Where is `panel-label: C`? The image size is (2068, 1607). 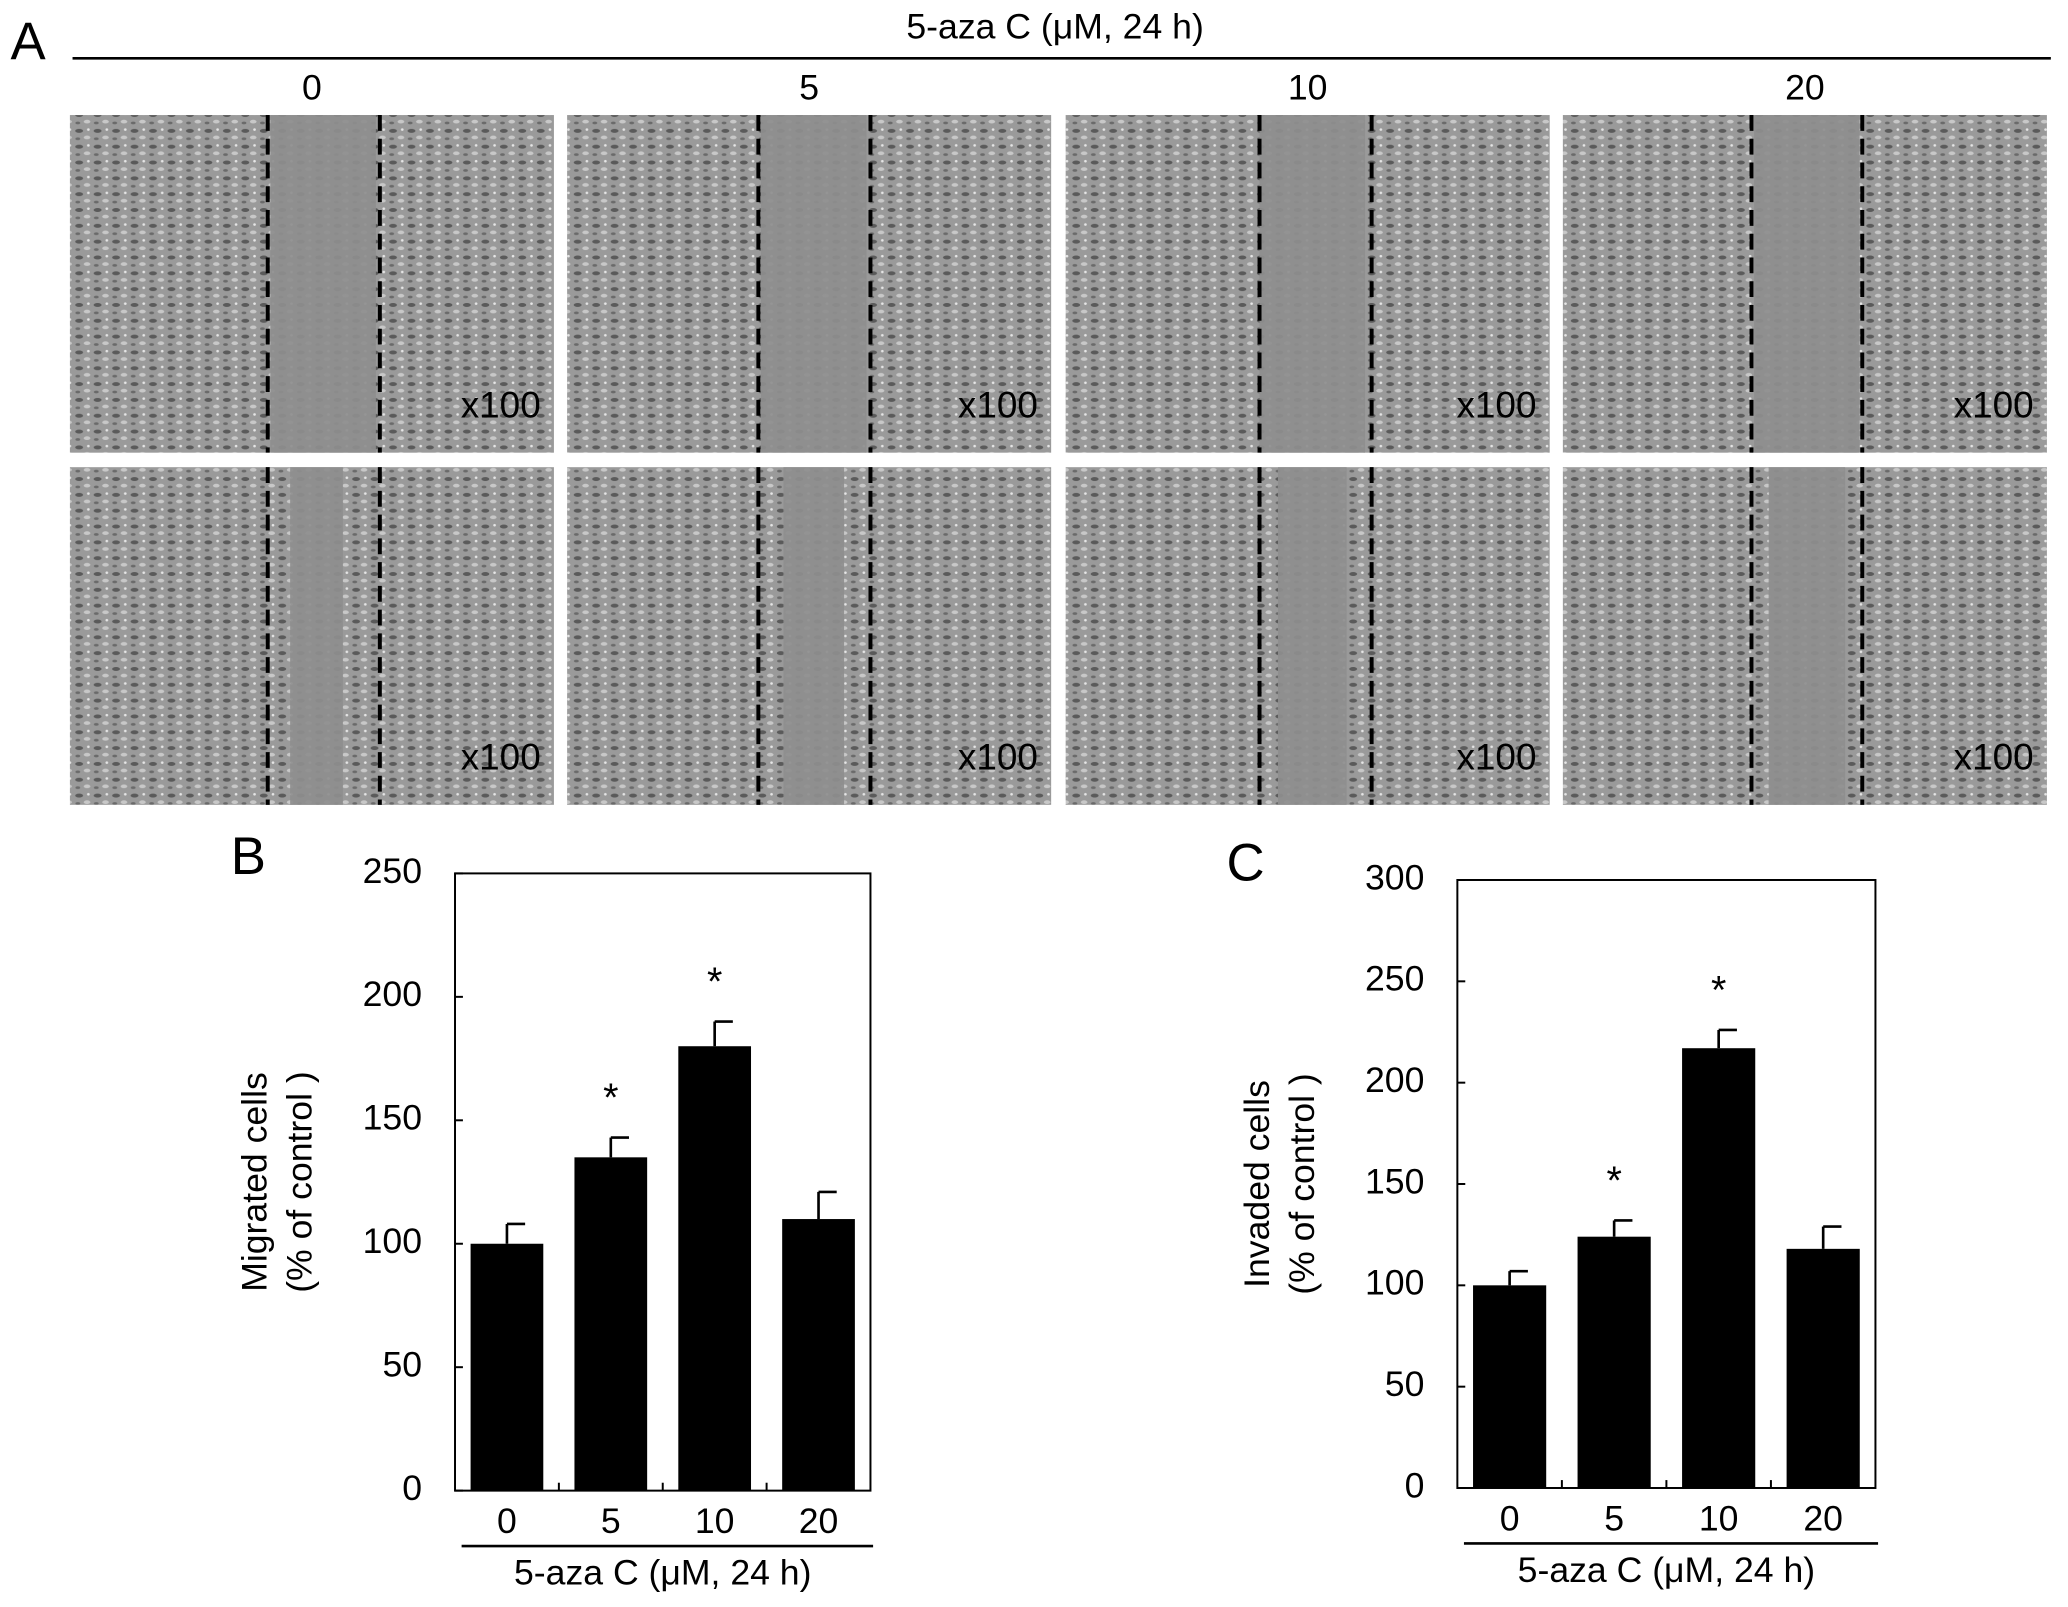
panel-label: C is located at coordinates (1246, 863).